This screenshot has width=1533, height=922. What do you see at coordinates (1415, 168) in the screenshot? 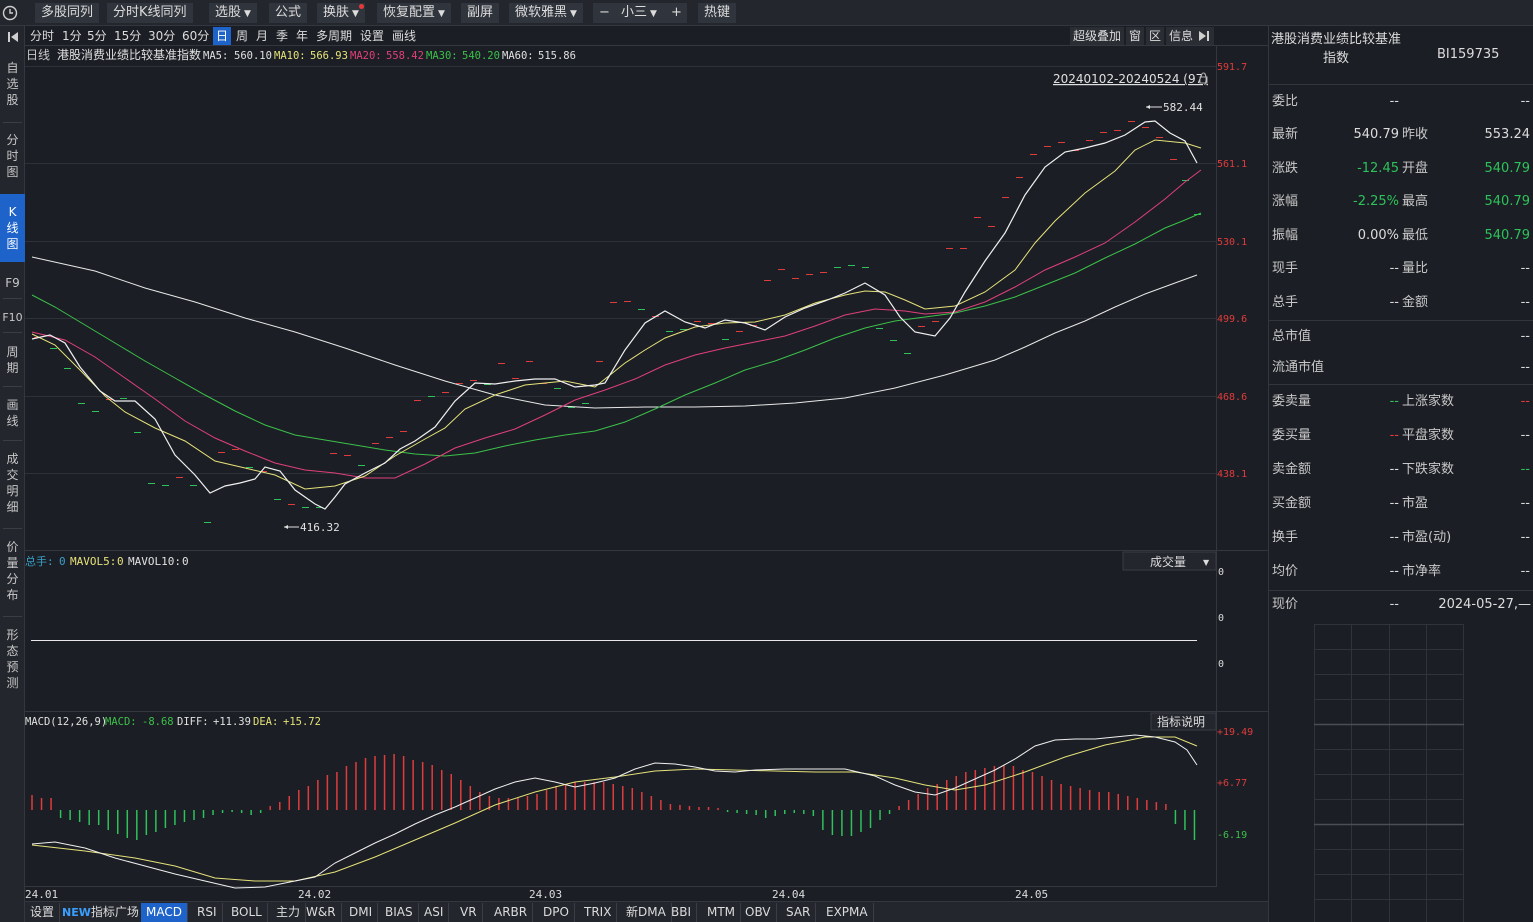
I see `quote-label: 开盘` at bounding box center [1415, 168].